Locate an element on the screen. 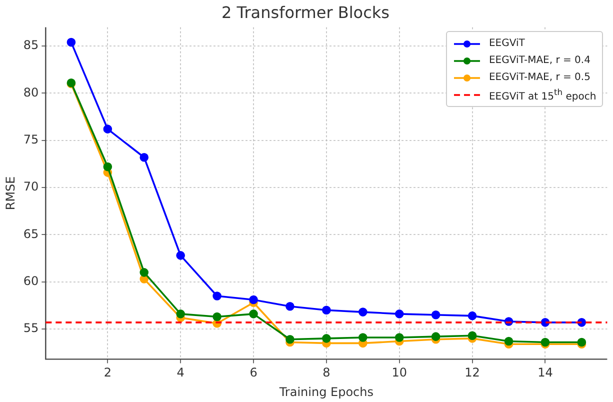 Image resolution: width=613 pixels, height=402 pixels. y-tick-label: 60 is located at coordinates (31, 281).